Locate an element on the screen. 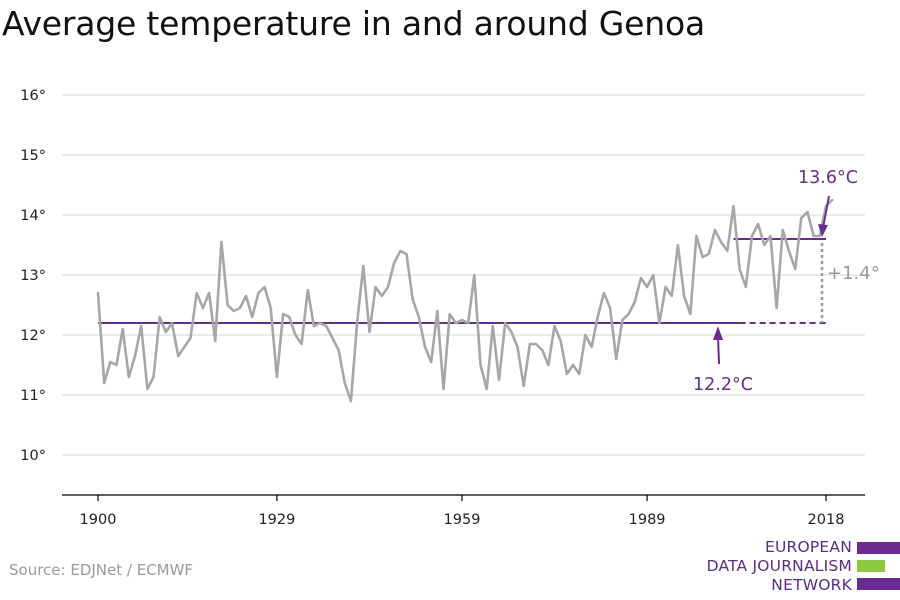 The height and width of the screenshot is (600, 900). logo-line-3: NETWORK is located at coordinates (811, 585).